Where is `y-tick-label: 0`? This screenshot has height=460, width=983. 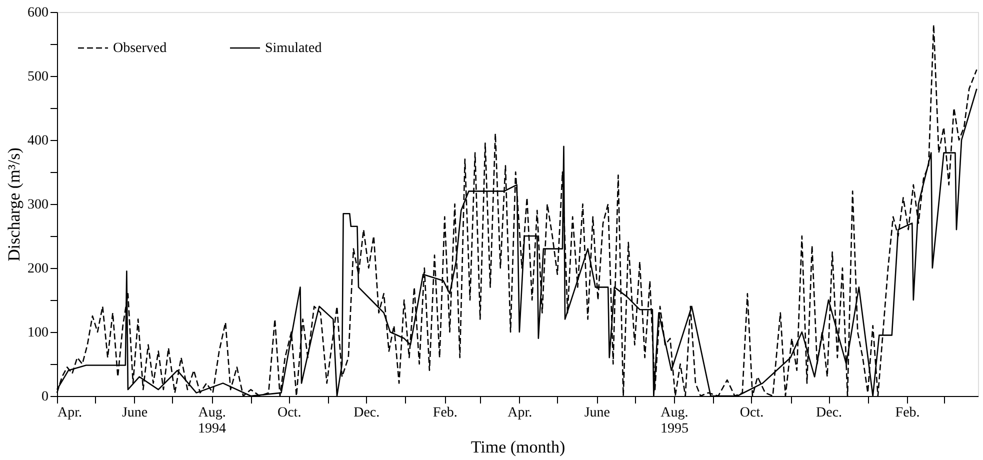 y-tick-label: 0 is located at coordinates (45, 397).